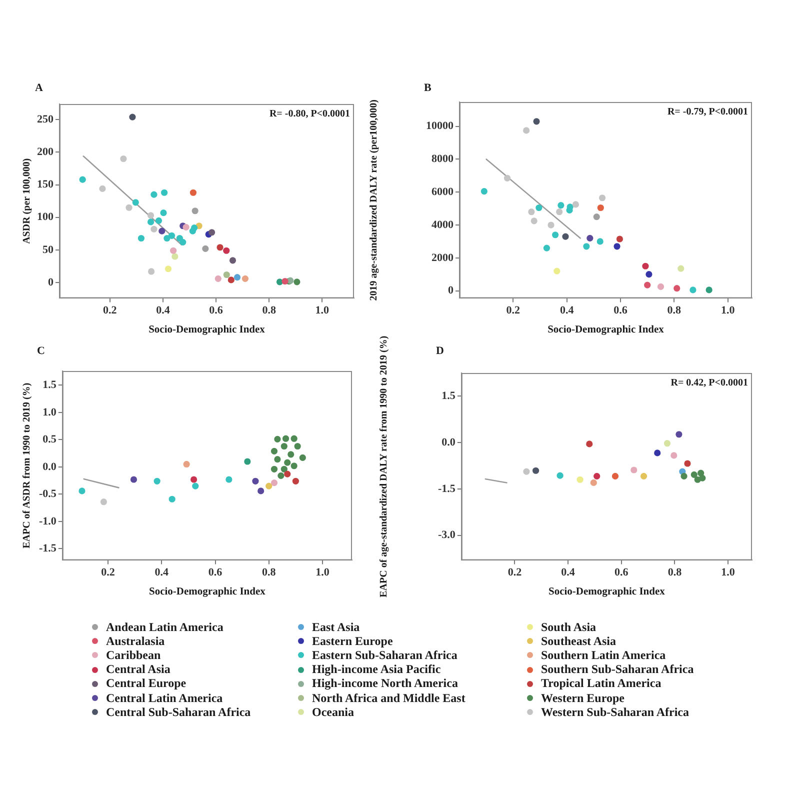 The height and width of the screenshot is (800, 800). I want to click on legend-label: Eastern Europe, so click(352, 641).